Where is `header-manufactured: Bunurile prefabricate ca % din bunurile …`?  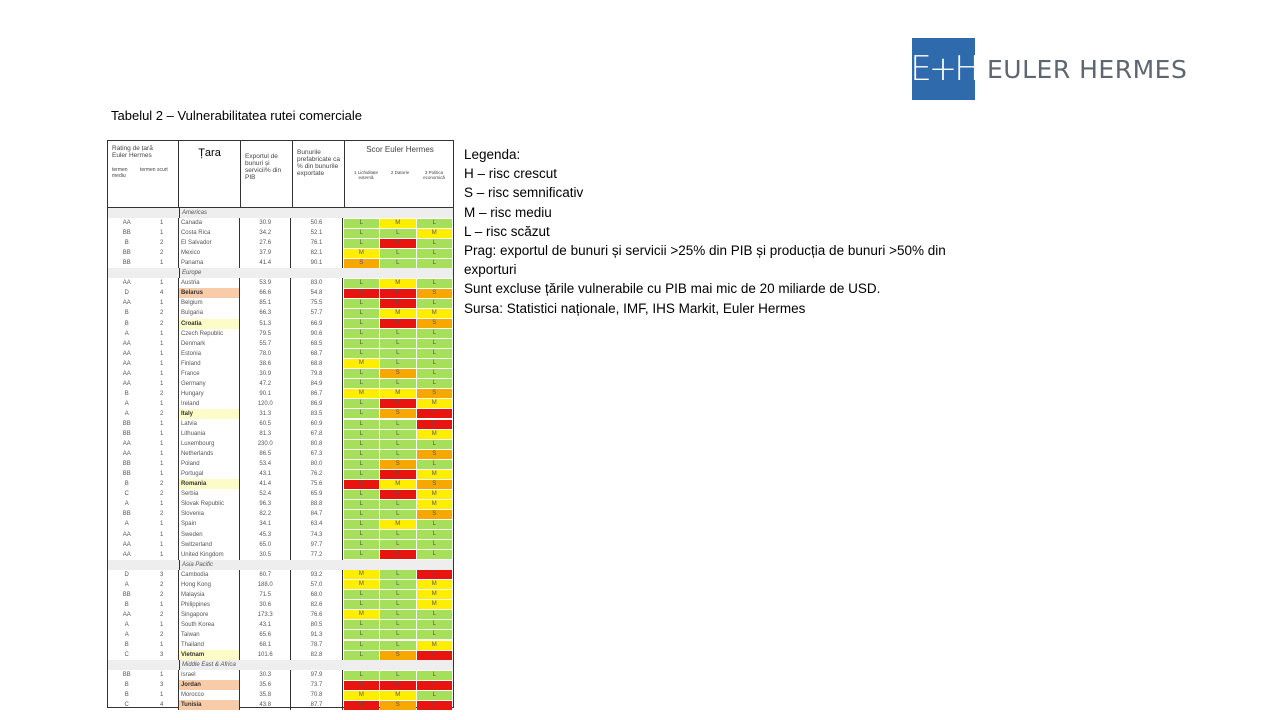 header-manufactured: Bunurile prefabricate ca % din bunurile … is located at coordinates (319, 174).